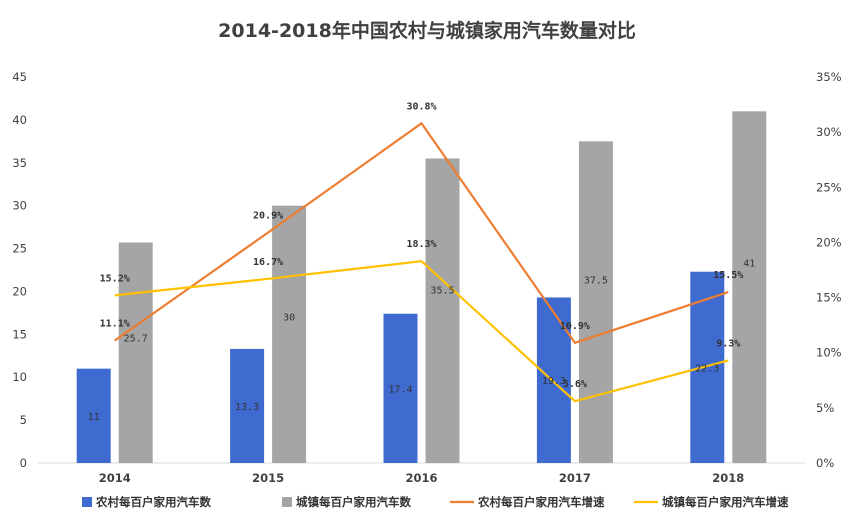 The image size is (854, 522). Describe the element at coordinates (268, 216) in the screenshot. I see `line-value-label: 20.9%` at that location.